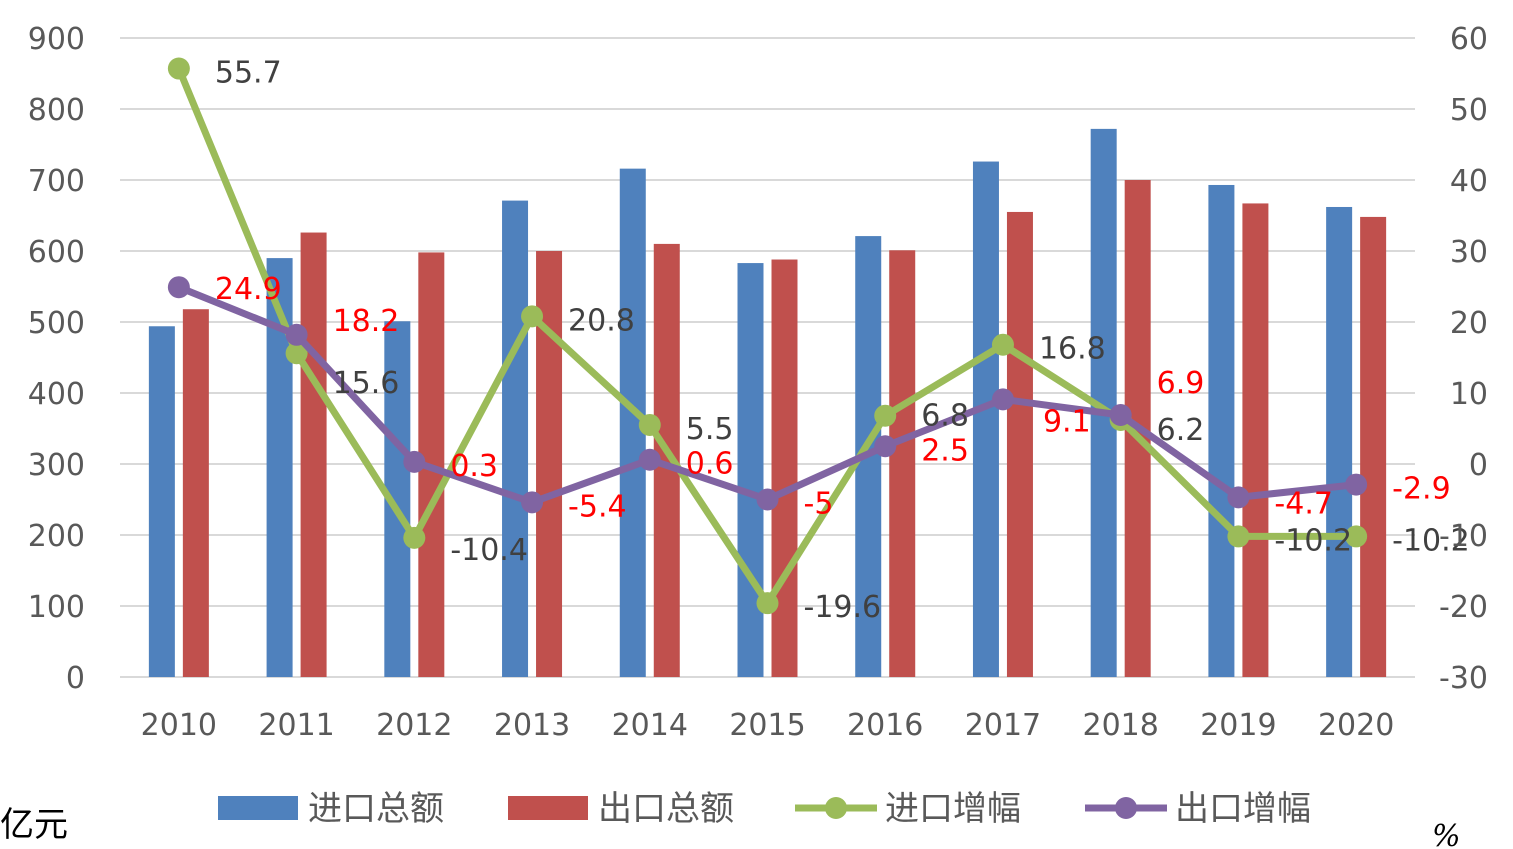 The width and height of the screenshot is (1513, 849). I want to click on y-right-tick-label: -30, so click(1463, 678).